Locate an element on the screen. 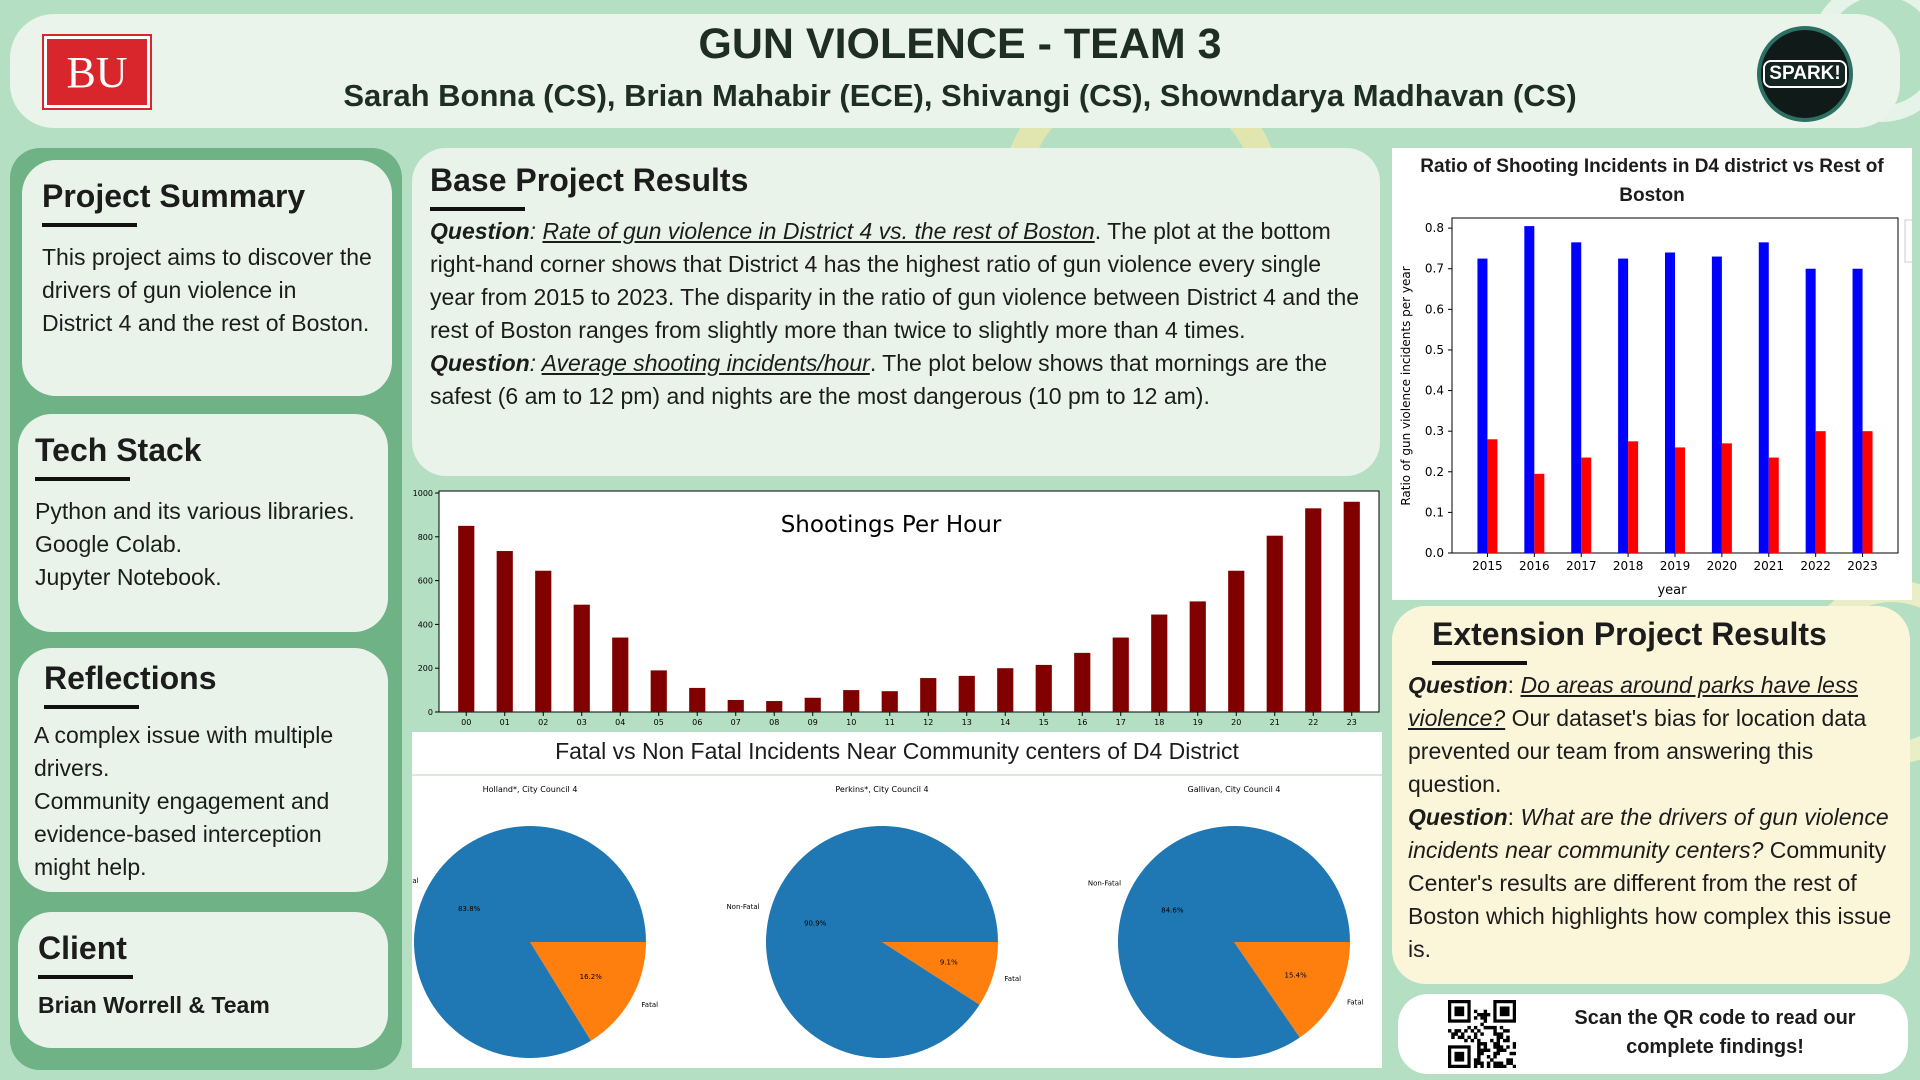 The height and width of the screenshot is (1080, 1920). x-tick-label: 11 is located at coordinates (890, 722).